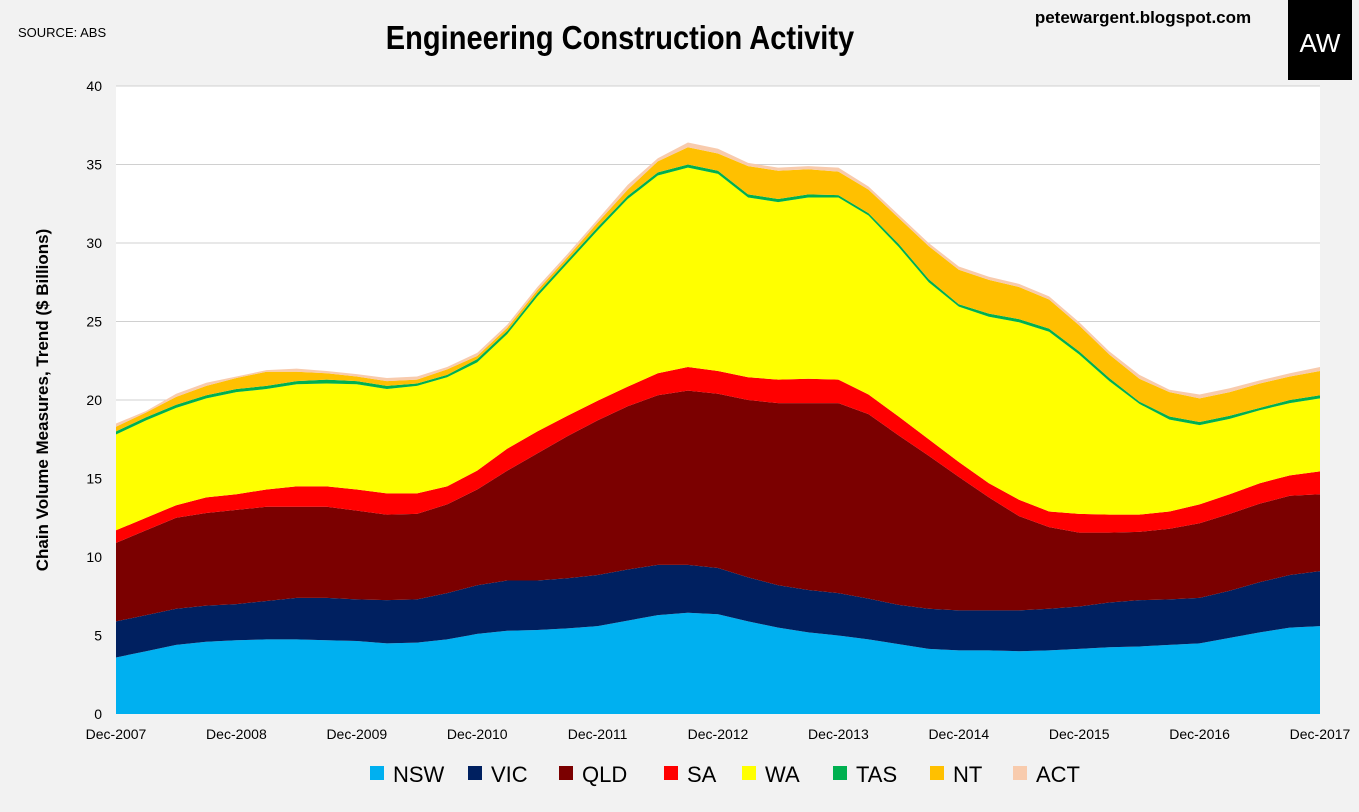  What do you see at coordinates (236, 734) in the screenshot?
I see `x-tick-label: Dec-2008` at bounding box center [236, 734].